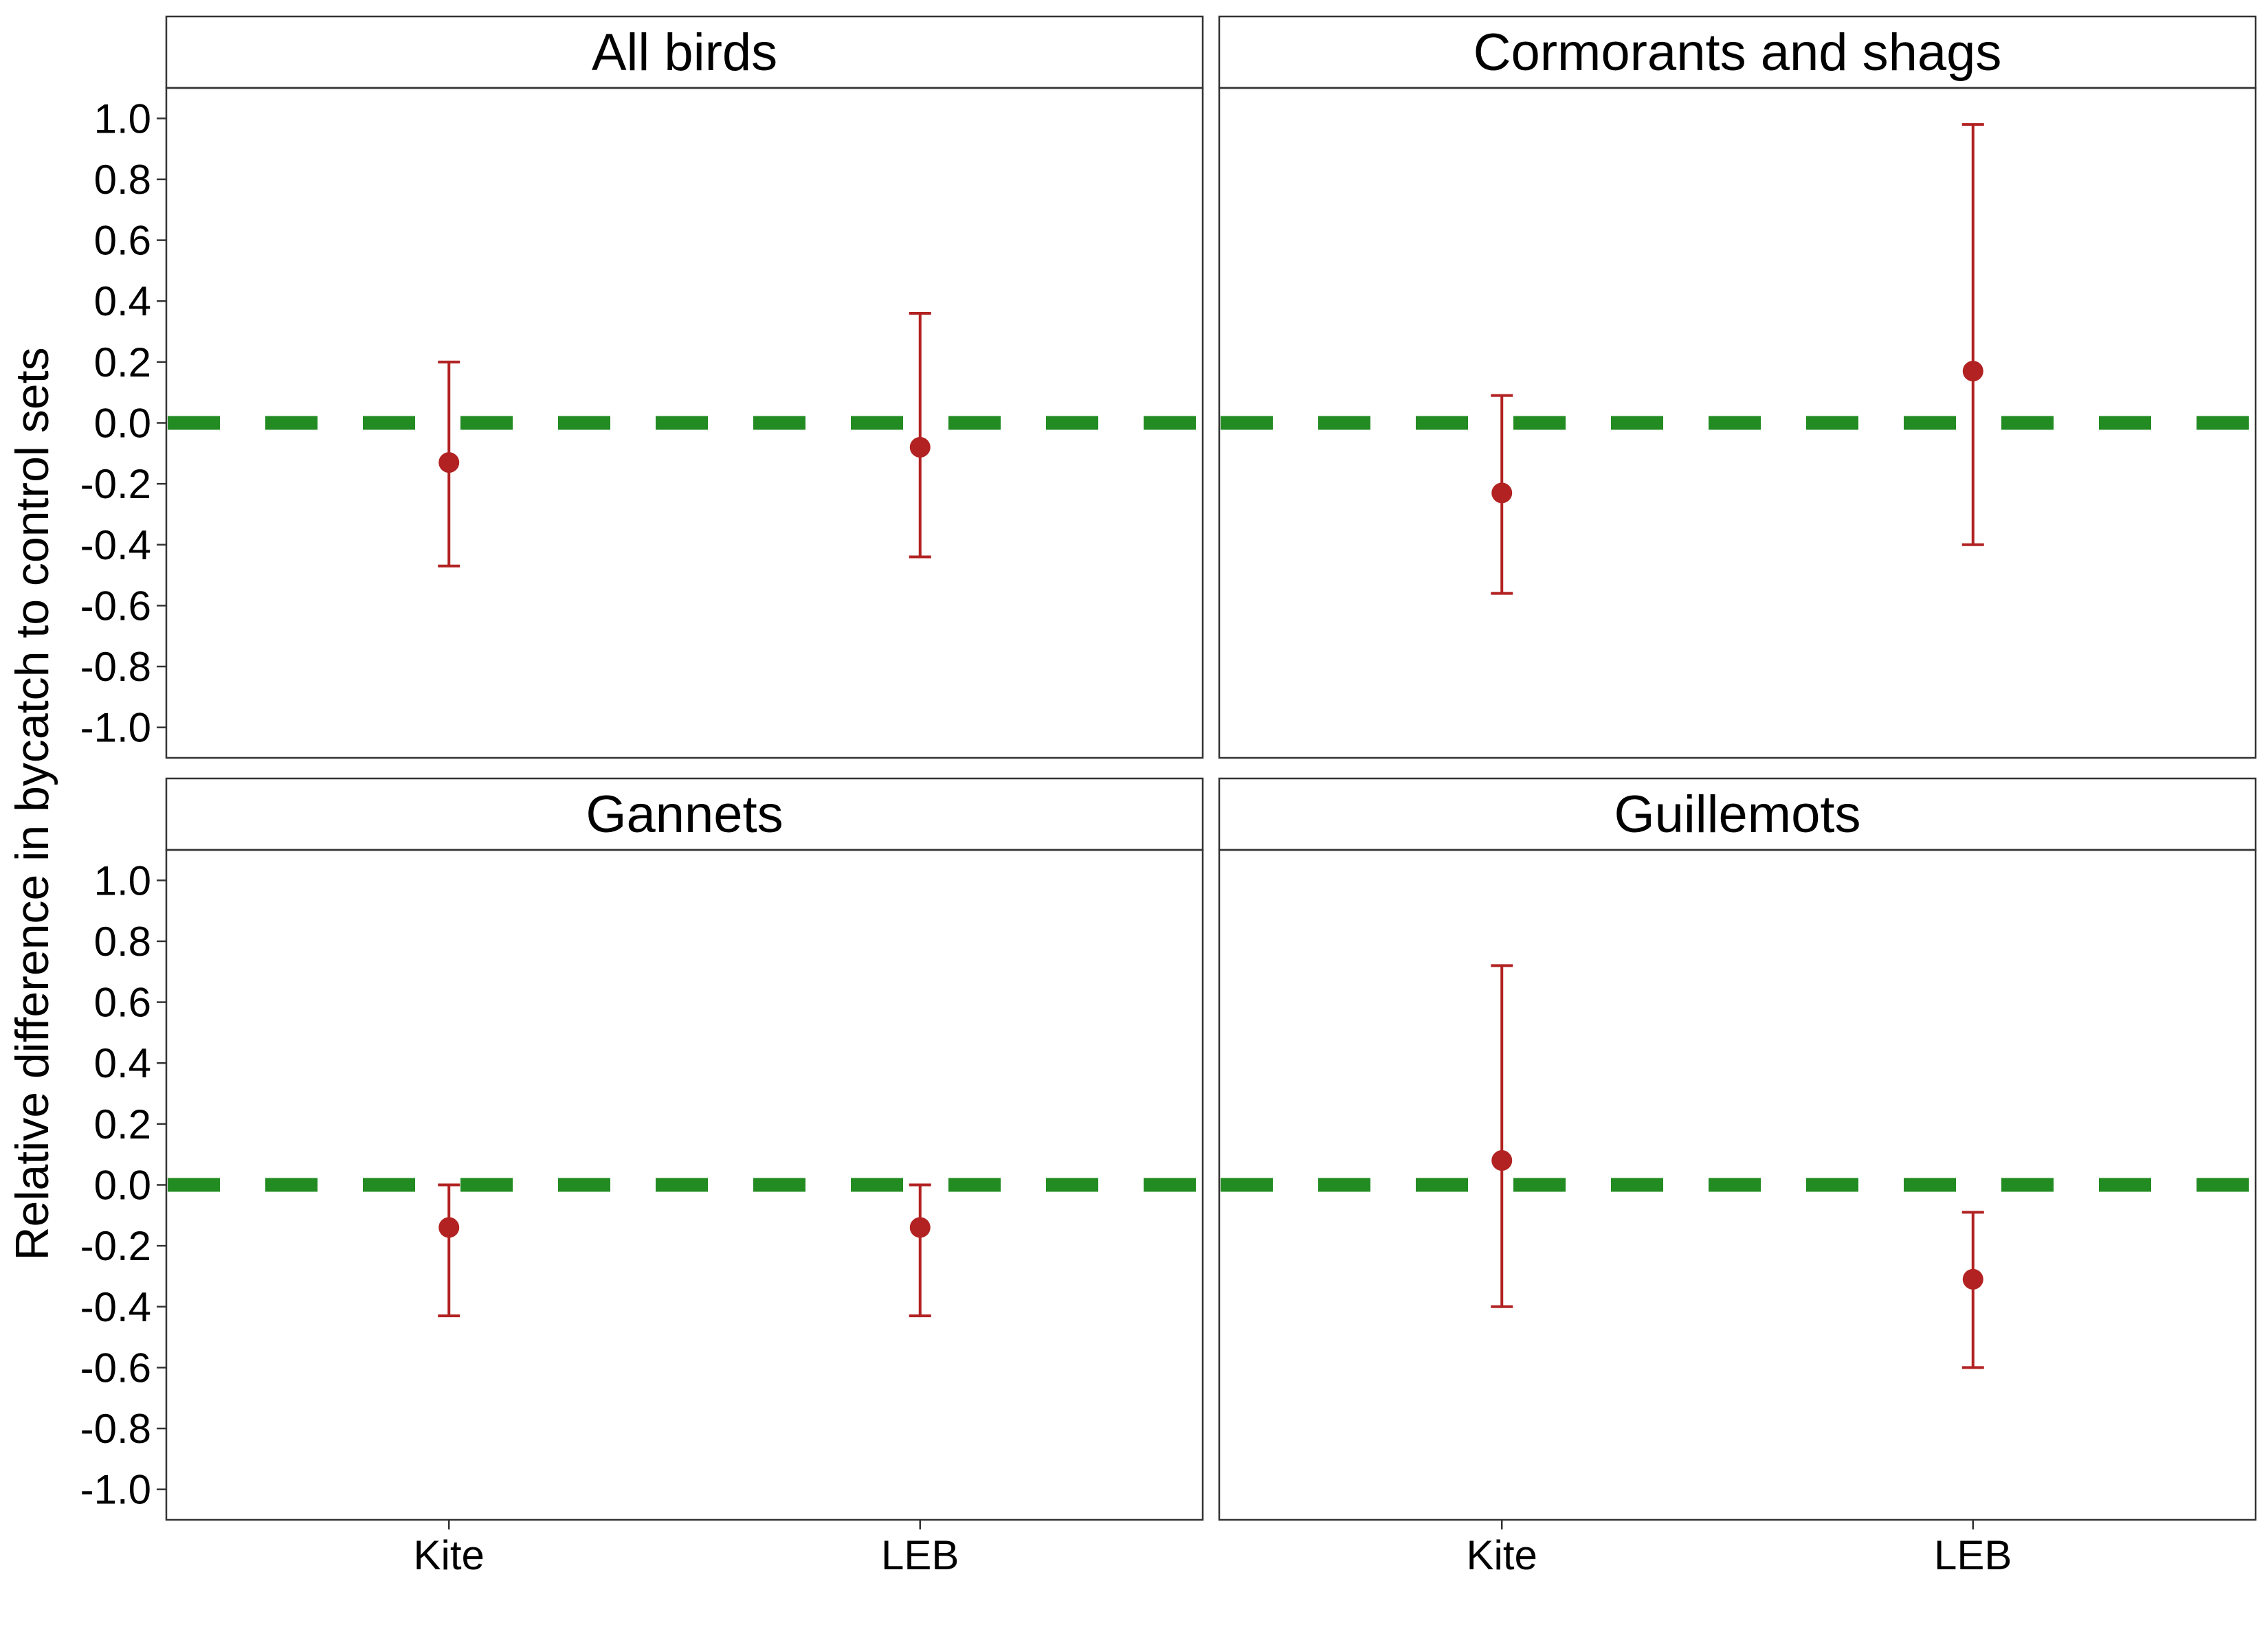 This screenshot has height=1649, width=2268. I want to click on facet-title: Guillemots, so click(1738, 815).